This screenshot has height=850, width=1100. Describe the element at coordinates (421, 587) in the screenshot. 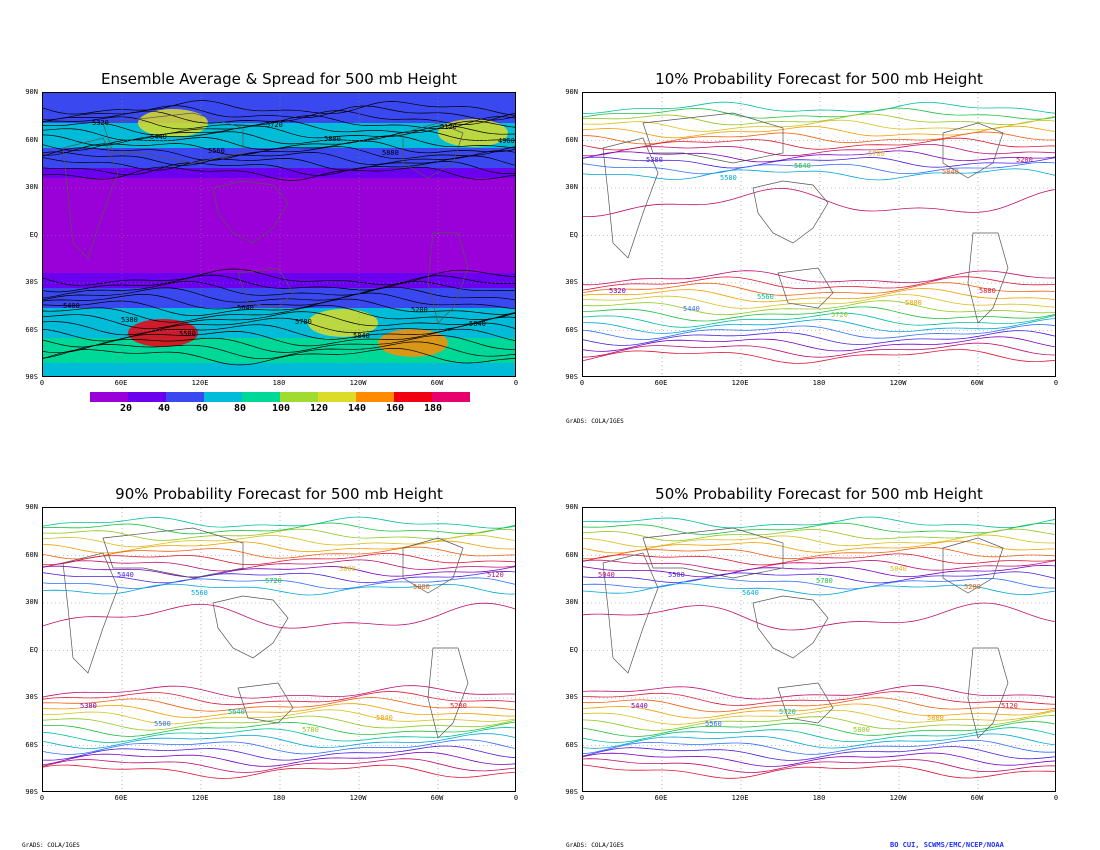

I see `contour-label: 5880` at that location.